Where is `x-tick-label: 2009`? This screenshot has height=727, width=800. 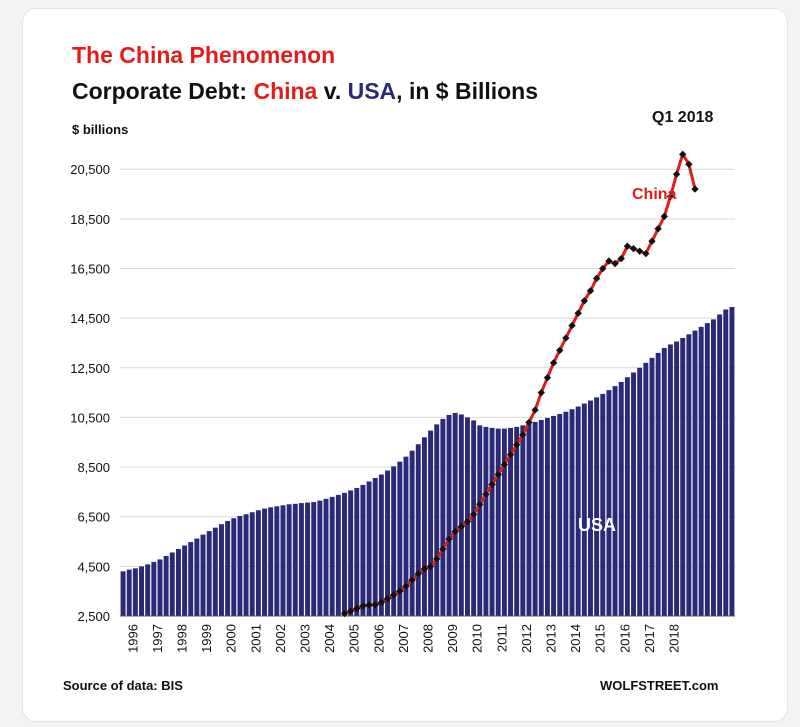
x-tick-label: 2009 is located at coordinates (452, 638).